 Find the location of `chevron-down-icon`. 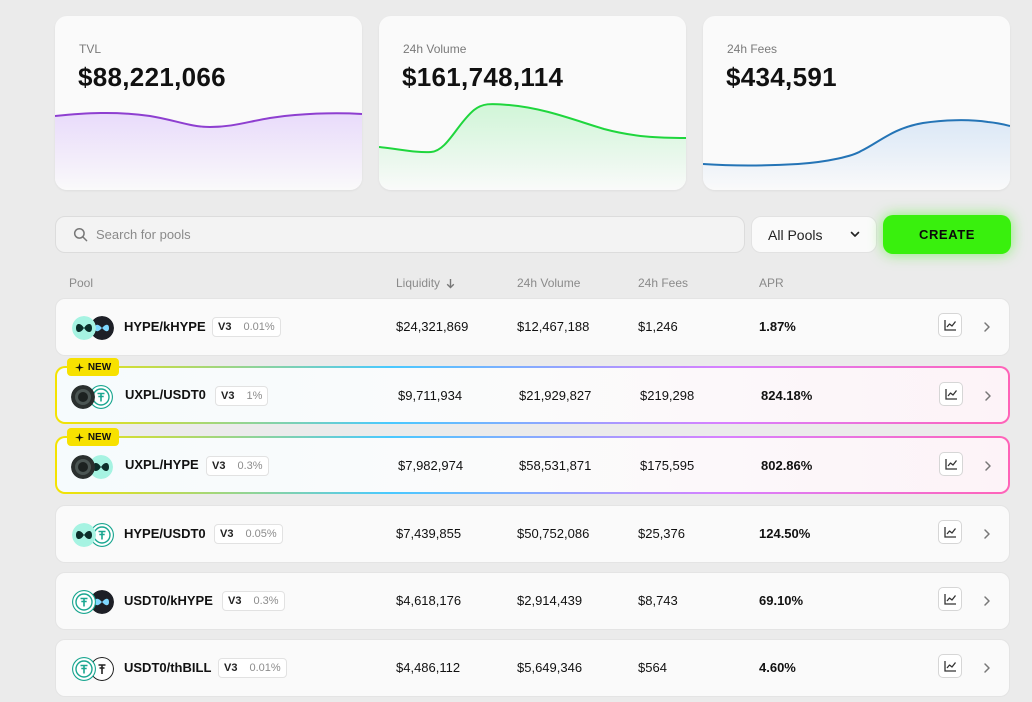

chevron-down-icon is located at coordinates (855, 234).